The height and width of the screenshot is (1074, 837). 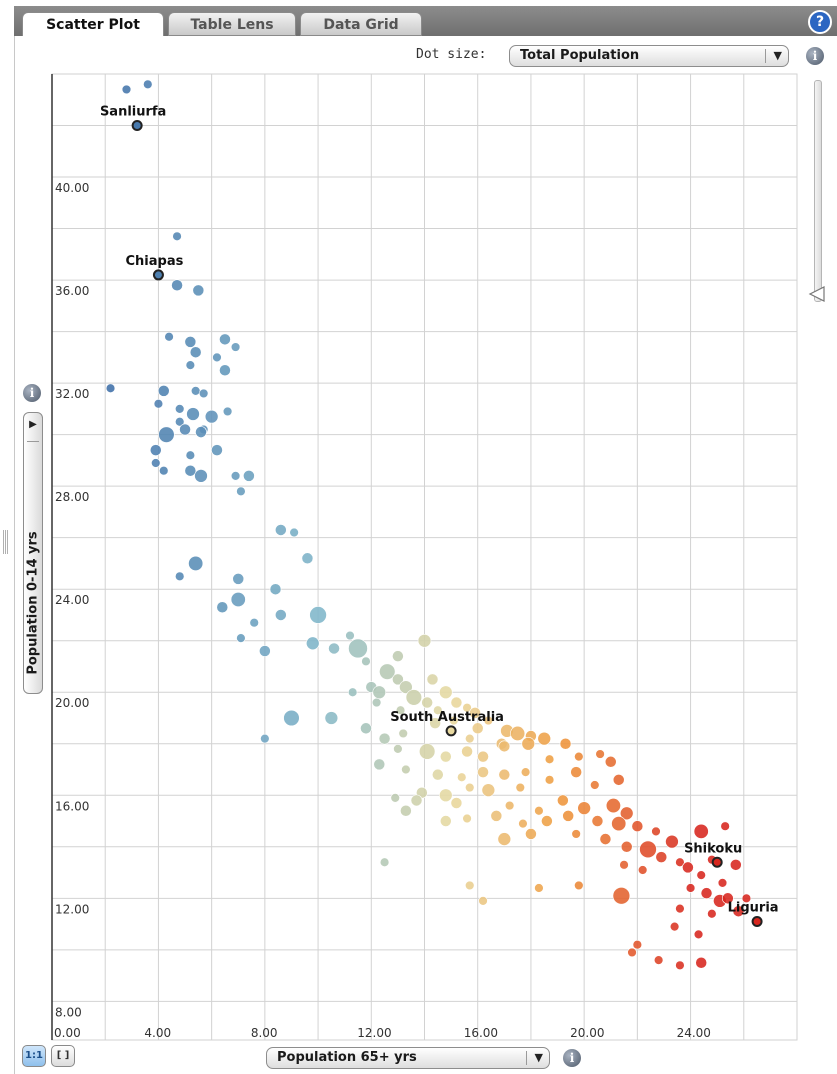 I want to click on x-axis-info-icon: i, so click(x=572, y=1058).